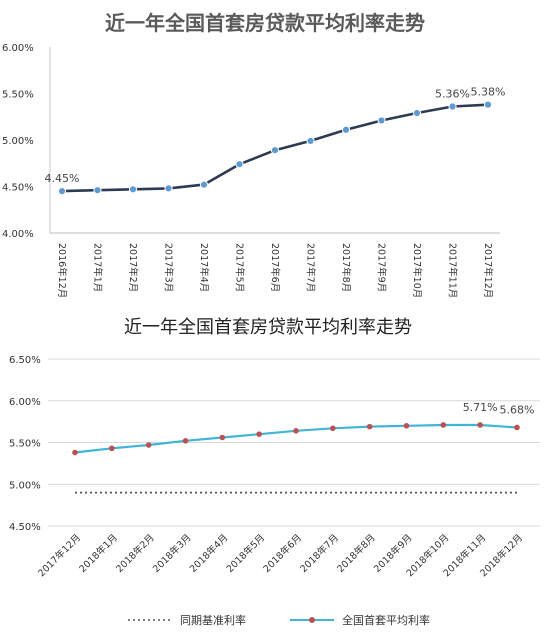  I want to click on chart-1-y-tick-label: 5.50%, so click(18, 95).